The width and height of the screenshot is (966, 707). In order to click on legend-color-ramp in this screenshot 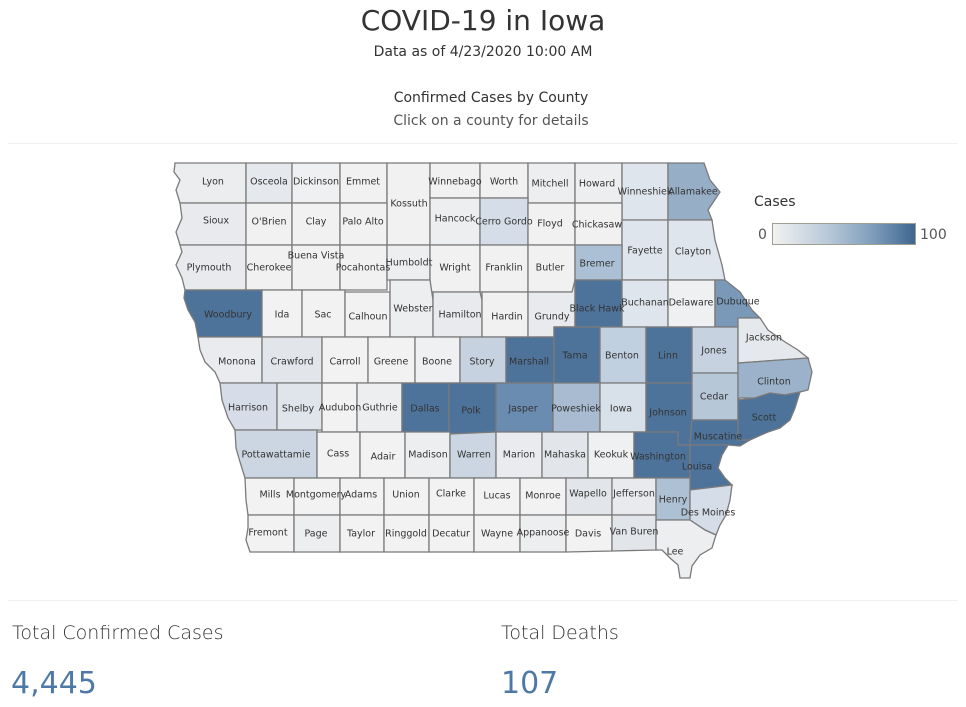, I will do `click(844, 234)`.